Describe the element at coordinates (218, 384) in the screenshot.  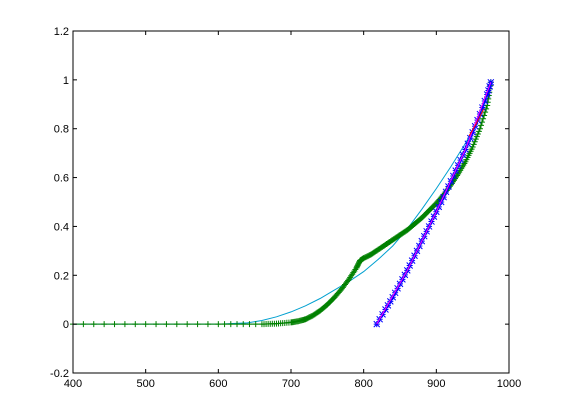
I see `x-tick-label: 600` at that location.